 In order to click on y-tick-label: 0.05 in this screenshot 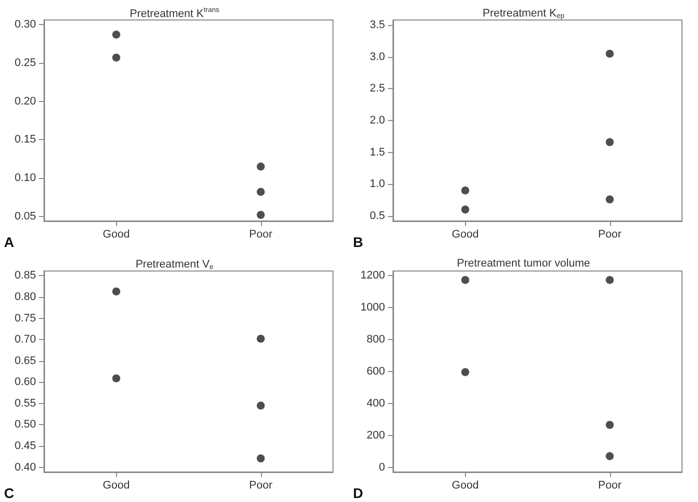, I will do `click(25, 216)`.